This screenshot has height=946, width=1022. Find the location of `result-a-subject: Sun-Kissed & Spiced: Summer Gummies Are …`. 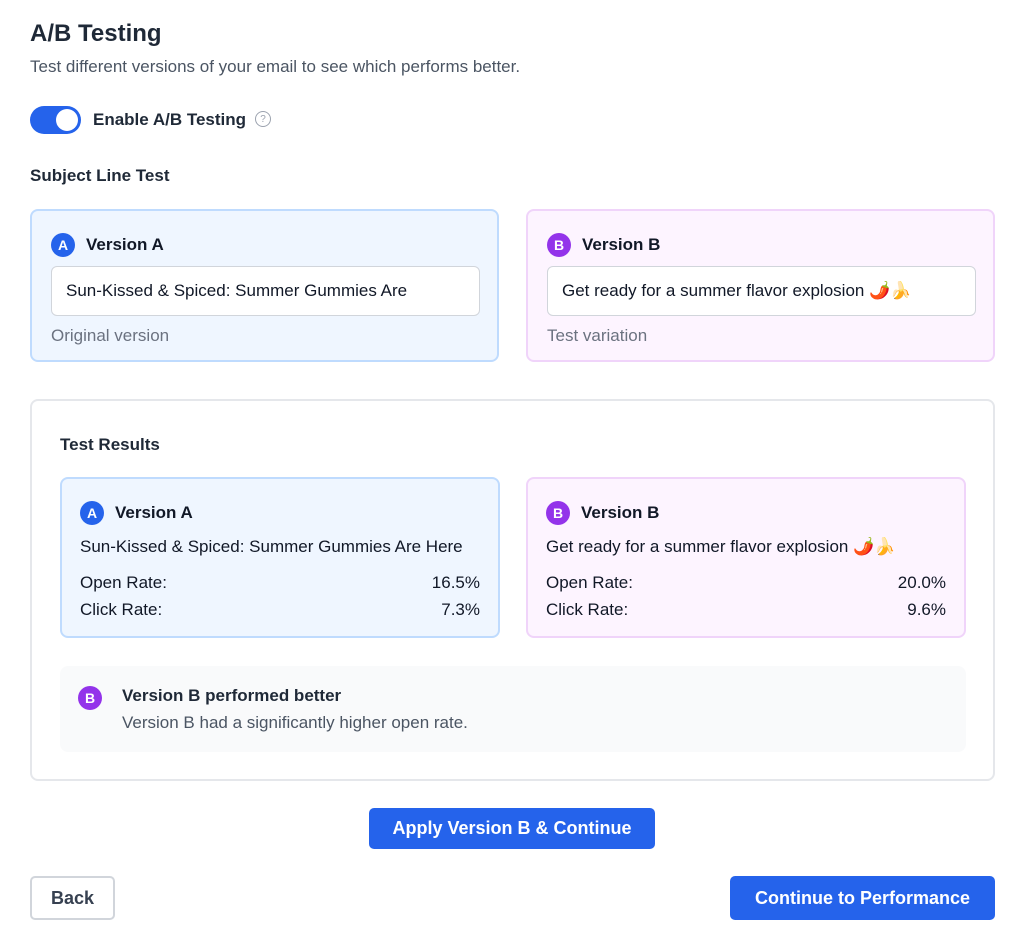

result-a-subject: Sun-Kissed & Spiced: Summer Gummies Are … is located at coordinates (271, 546).